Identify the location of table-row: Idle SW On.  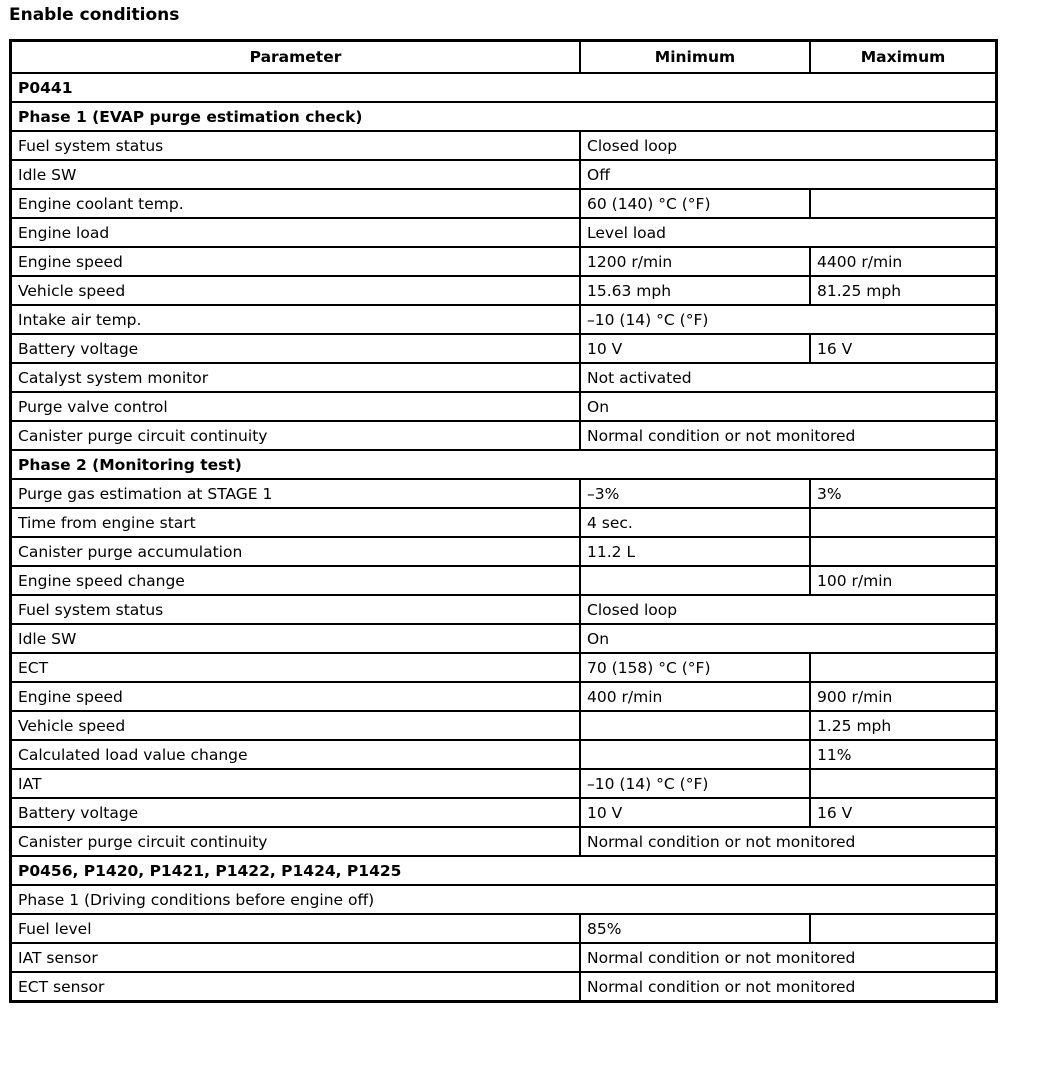
(503, 638).